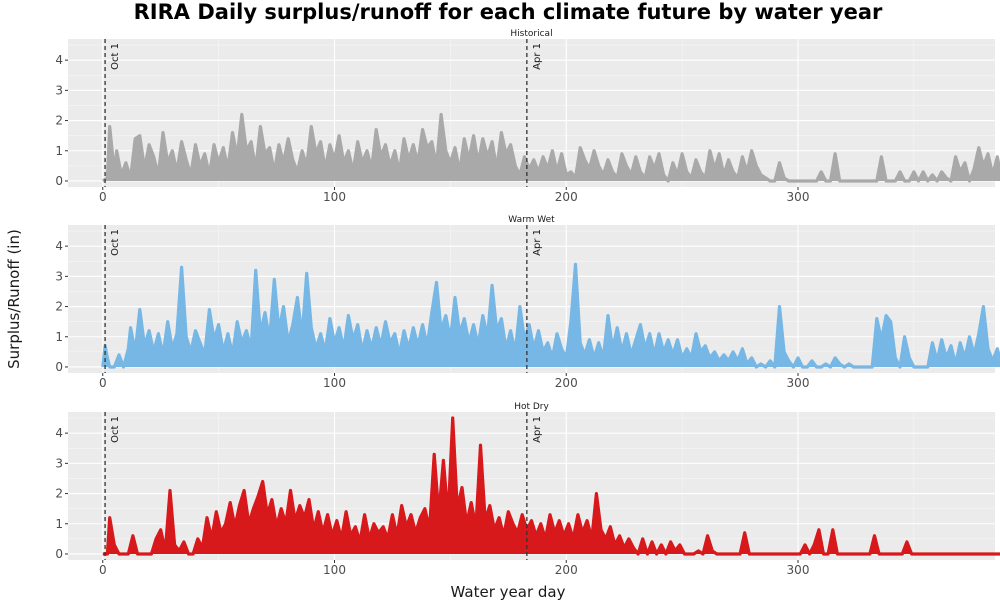 The height and width of the screenshot is (600, 1000). Describe the element at coordinates (14, 299) in the screenshot. I see `y-axis-title: Surplus/Runoff (in)` at that location.